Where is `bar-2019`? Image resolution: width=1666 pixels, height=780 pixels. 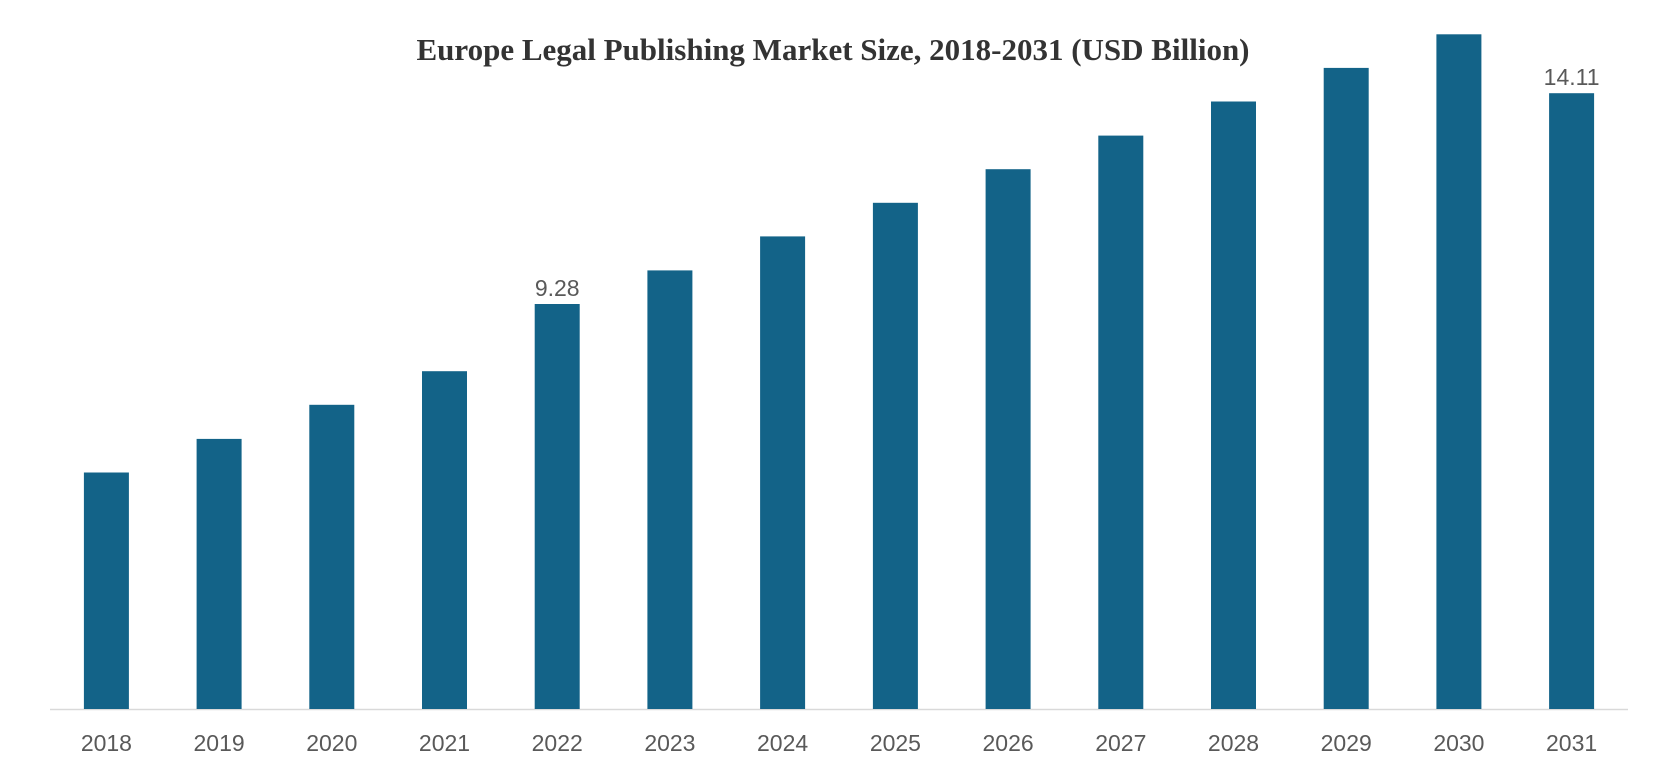 bar-2019 is located at coordinates (219, 573).